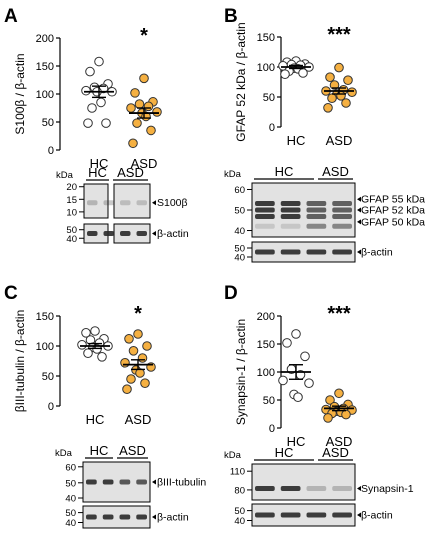 The width and height of the screenshot is (447, 550). What do you see at coordinates (393, 211) in the screenshot?
I see `band-label: GFAP 52 kDa` at bounding box center [393, 211].